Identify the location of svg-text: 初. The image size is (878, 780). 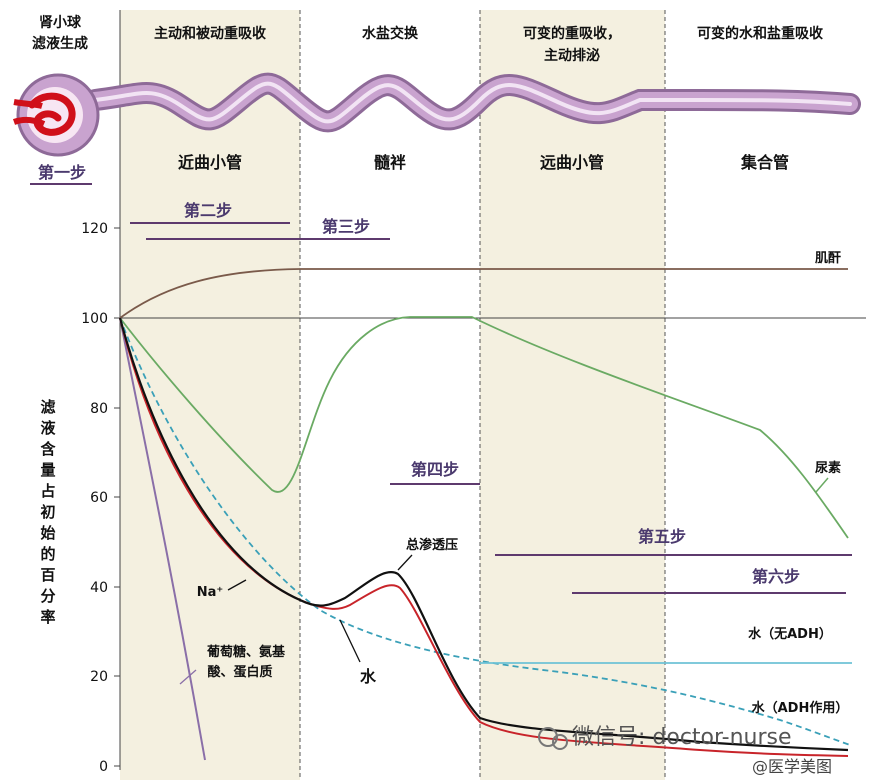
(47, 512).